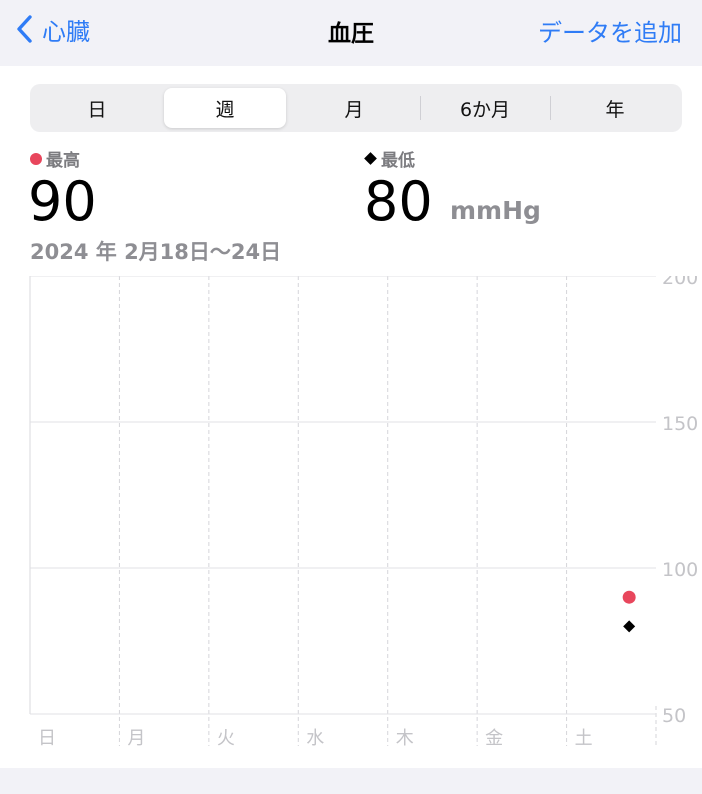 The image size is (702, 794). Describe the element at coordinates (680, 282) in the screenshot. I see `y-tick-label: 200` at that location.